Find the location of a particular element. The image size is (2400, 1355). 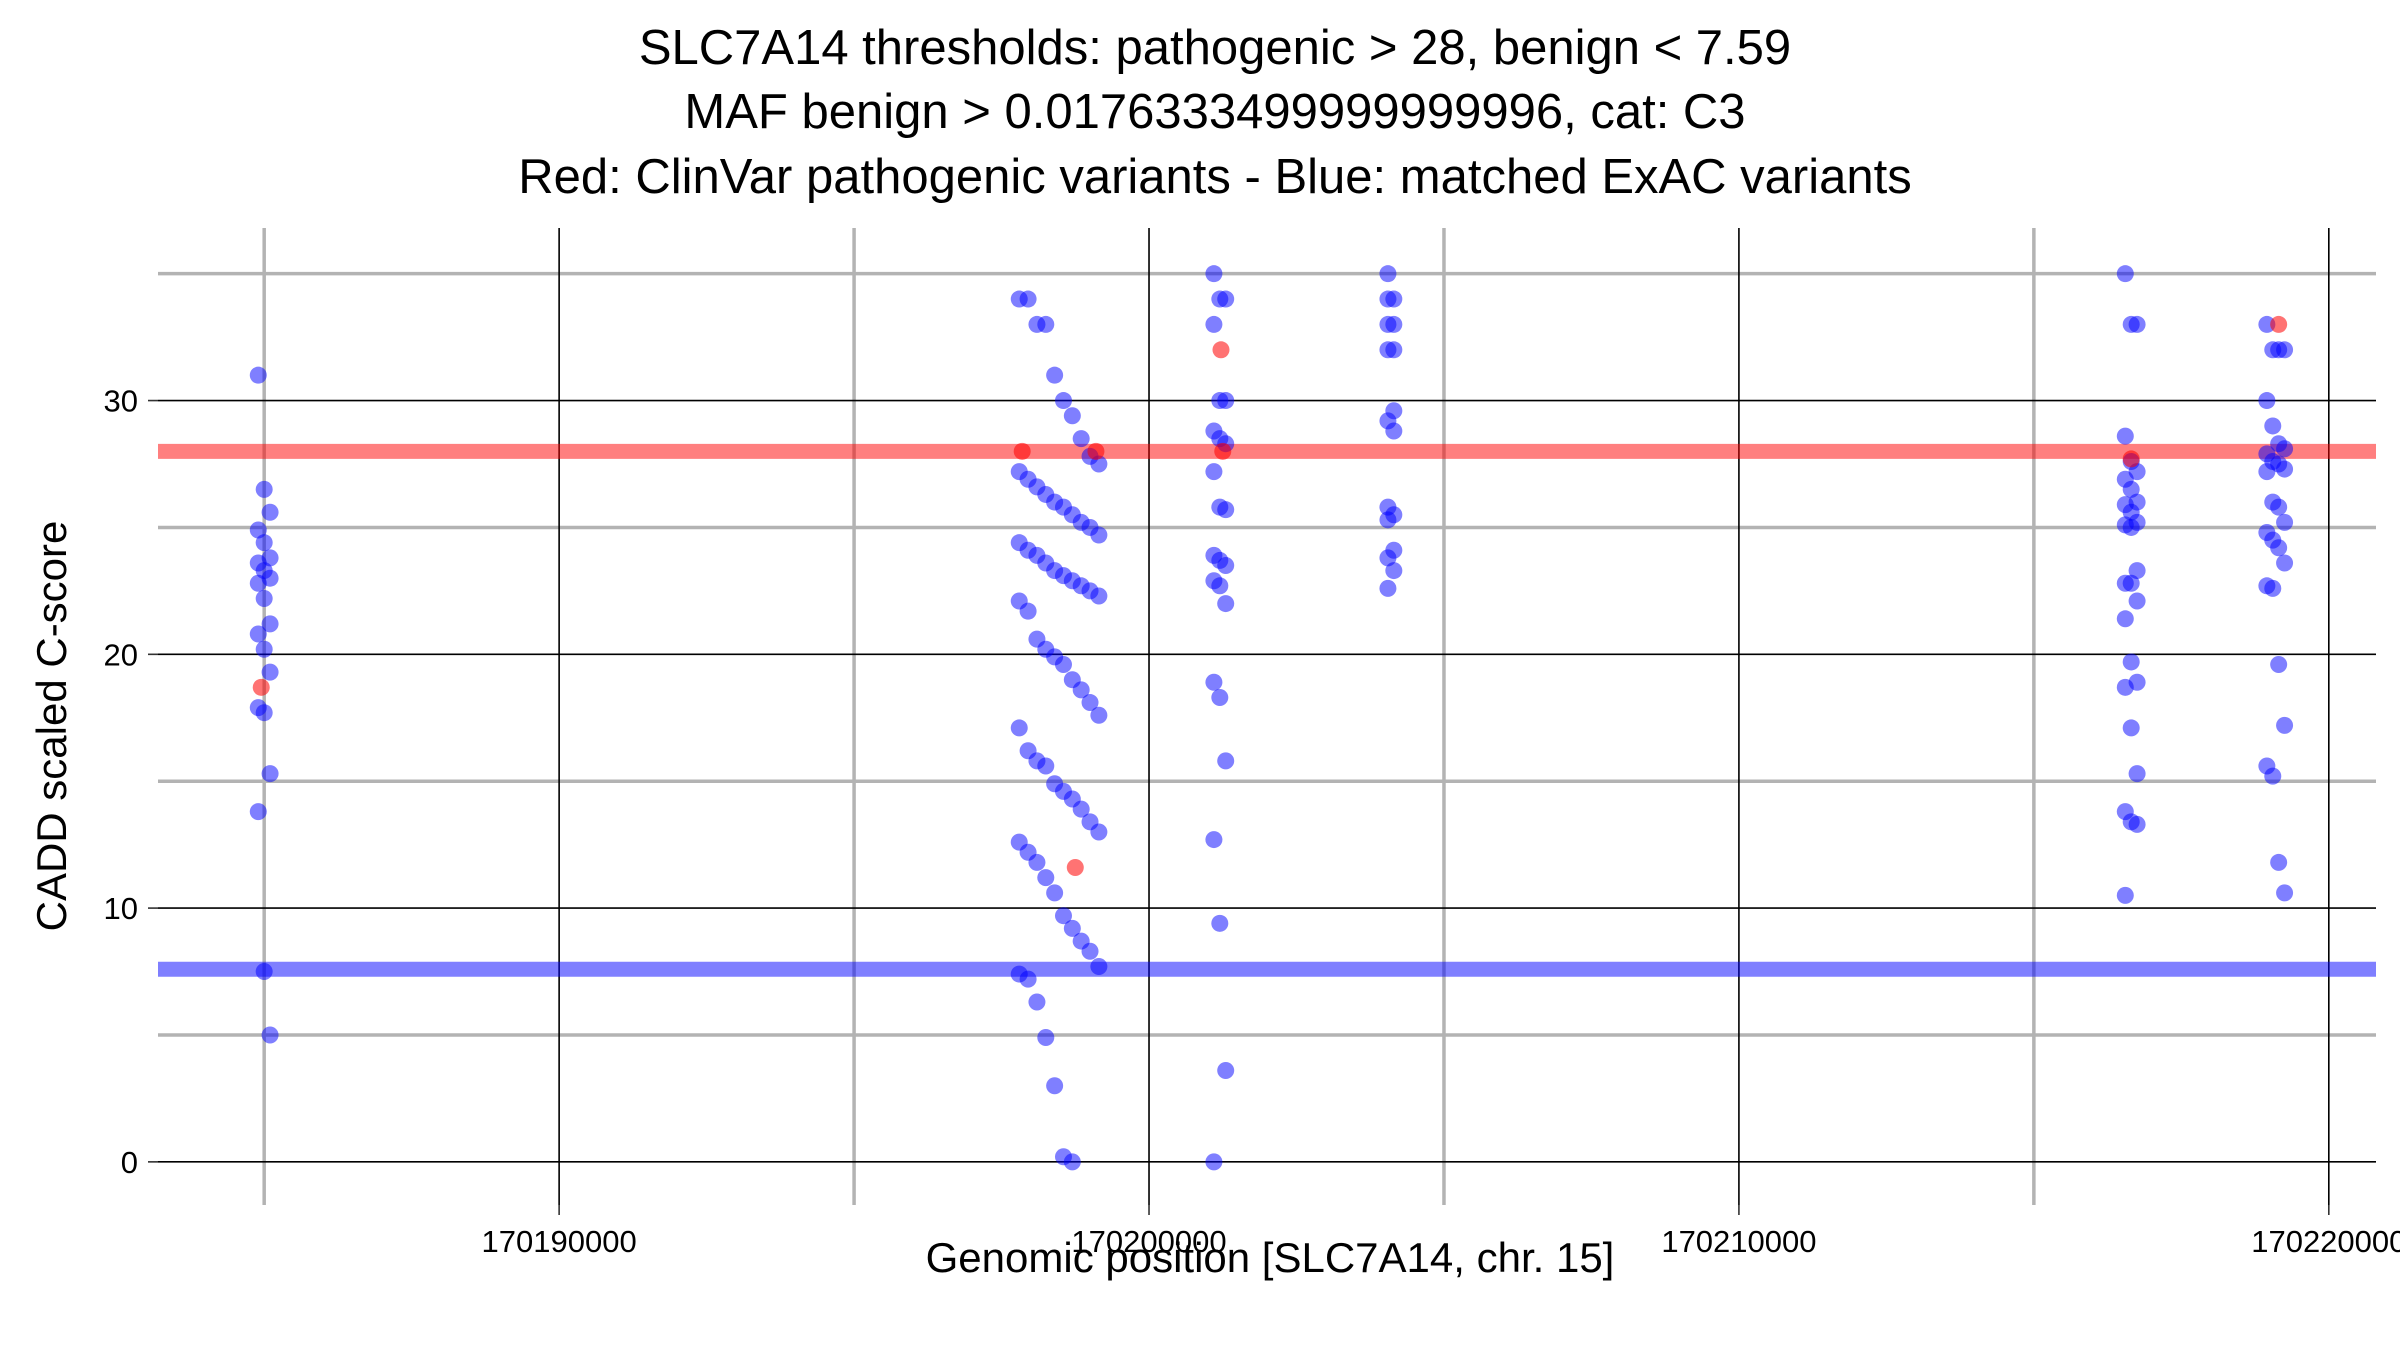

y-tick-label-20: 20 is located at coordinates (121, 654).